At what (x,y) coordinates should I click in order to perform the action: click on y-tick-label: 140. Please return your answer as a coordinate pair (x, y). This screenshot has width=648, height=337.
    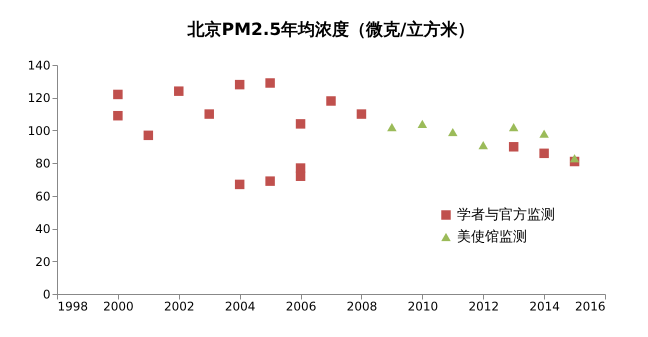
    Looking at the image, I should click on (39, 65).